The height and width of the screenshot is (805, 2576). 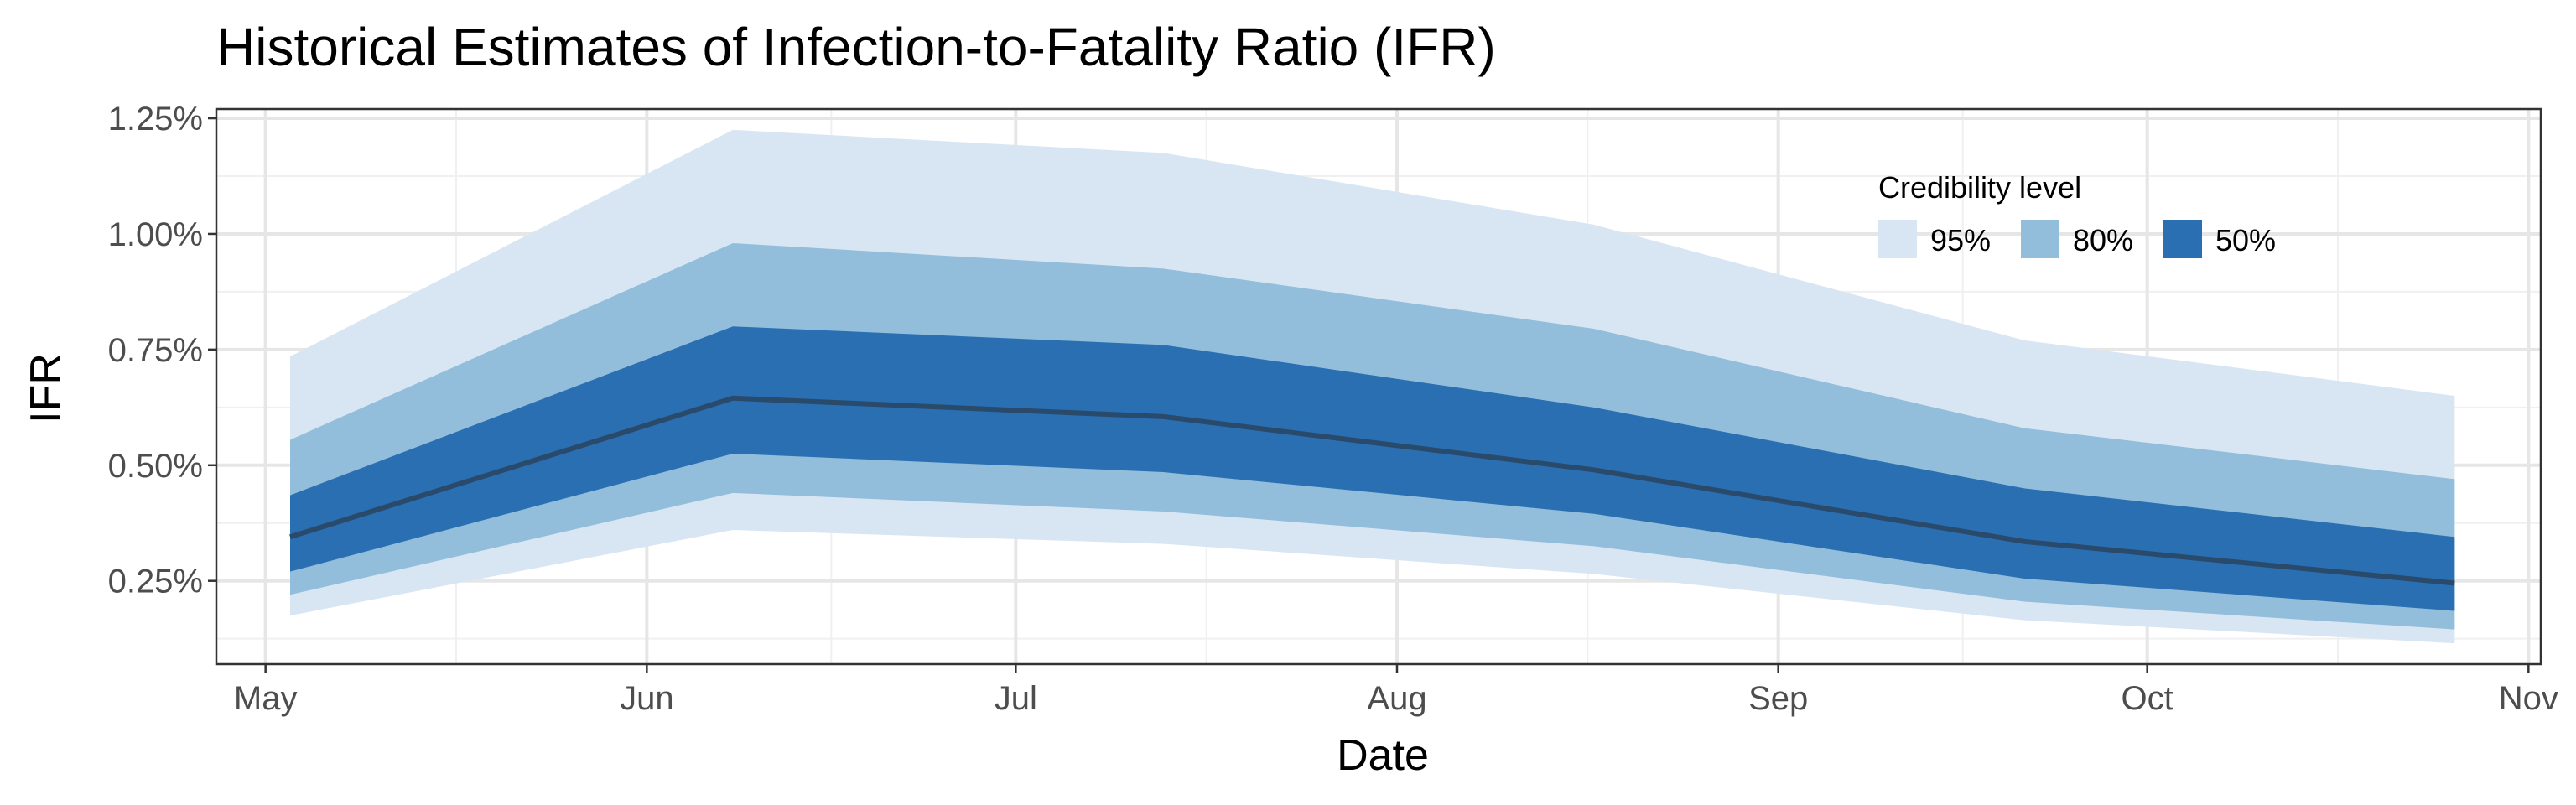 What do you see at coordinates (2182, 239) in the screenshot?
I see `legend-key-50pct` at bounding box center [2182, 239].